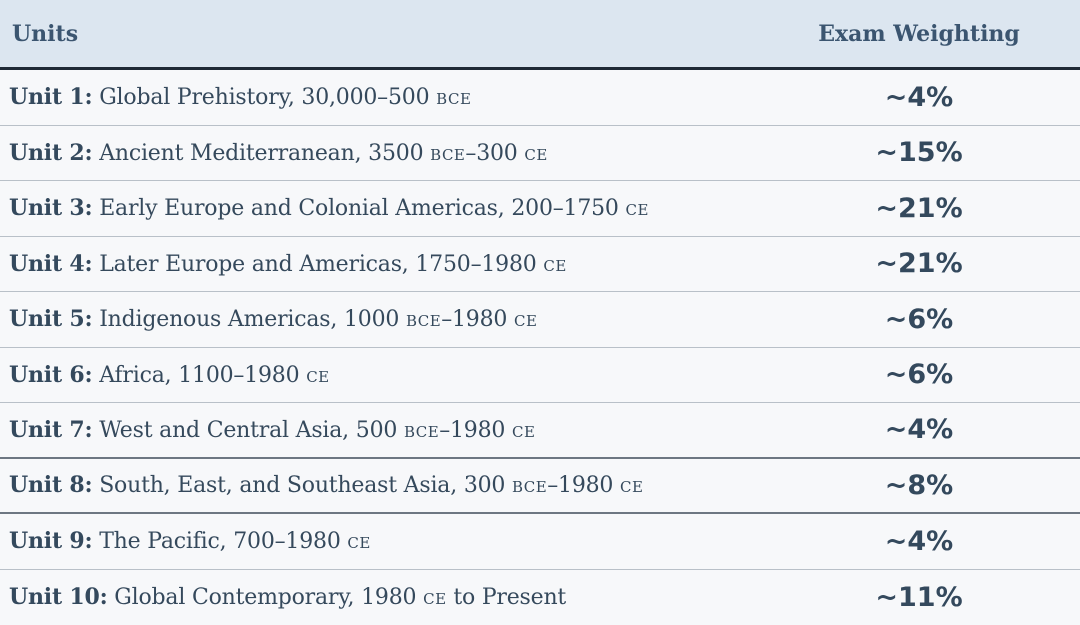 The height and width of the screenshot is (625, 1080). Describe the element at coordinates (58, 597) in the screenshot. I see `unit-number-label: Unit 10:` at that location.